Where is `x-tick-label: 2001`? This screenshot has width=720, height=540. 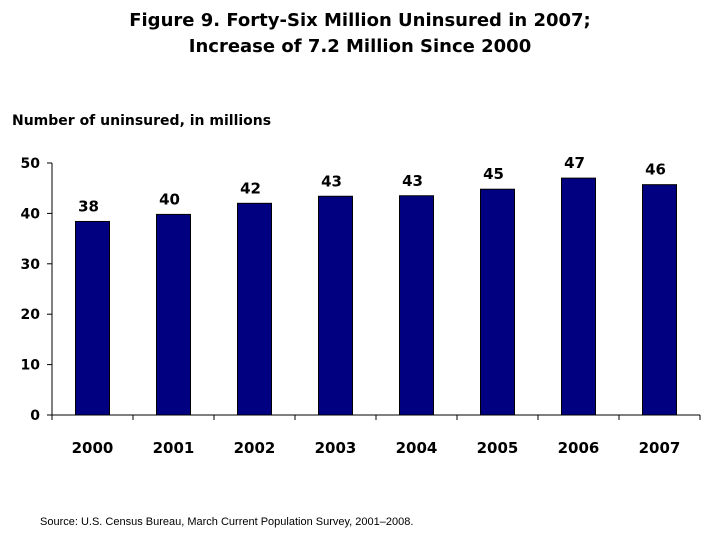
x-tick-label: 2001 is located at coordinates (174, 448).